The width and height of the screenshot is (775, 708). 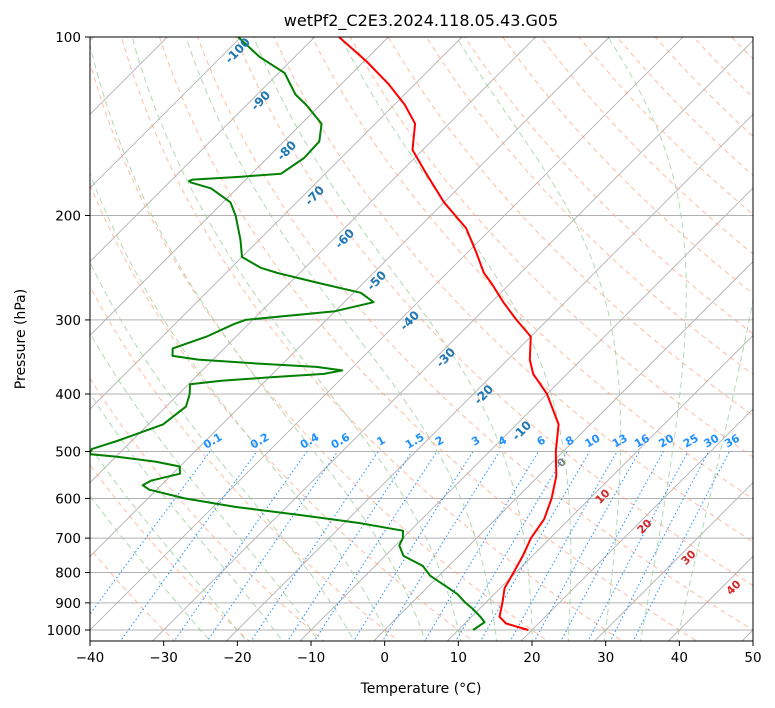 What do you see at coordinates (68, 539) in the screenshot?
I see `y-tick-label: 700` at bounding box center [68, 539].